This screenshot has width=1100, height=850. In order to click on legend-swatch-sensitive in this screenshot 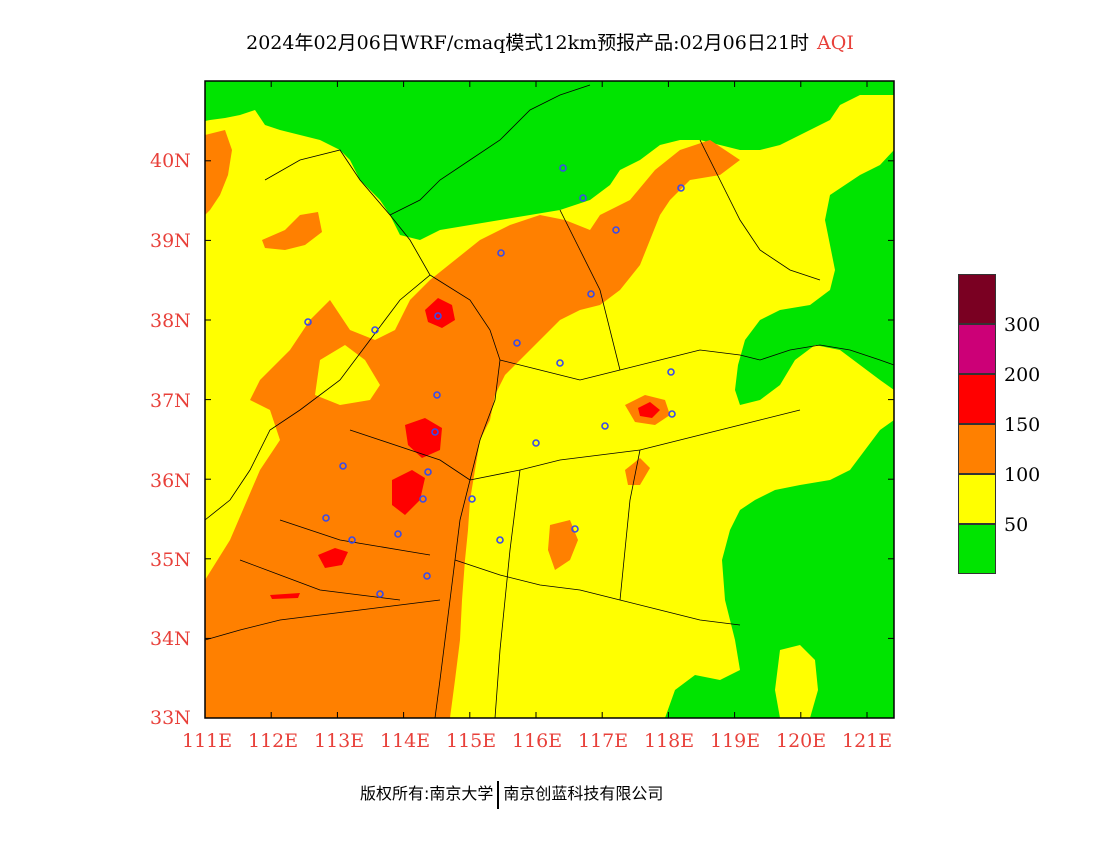, I will do `click(977, 449)`.